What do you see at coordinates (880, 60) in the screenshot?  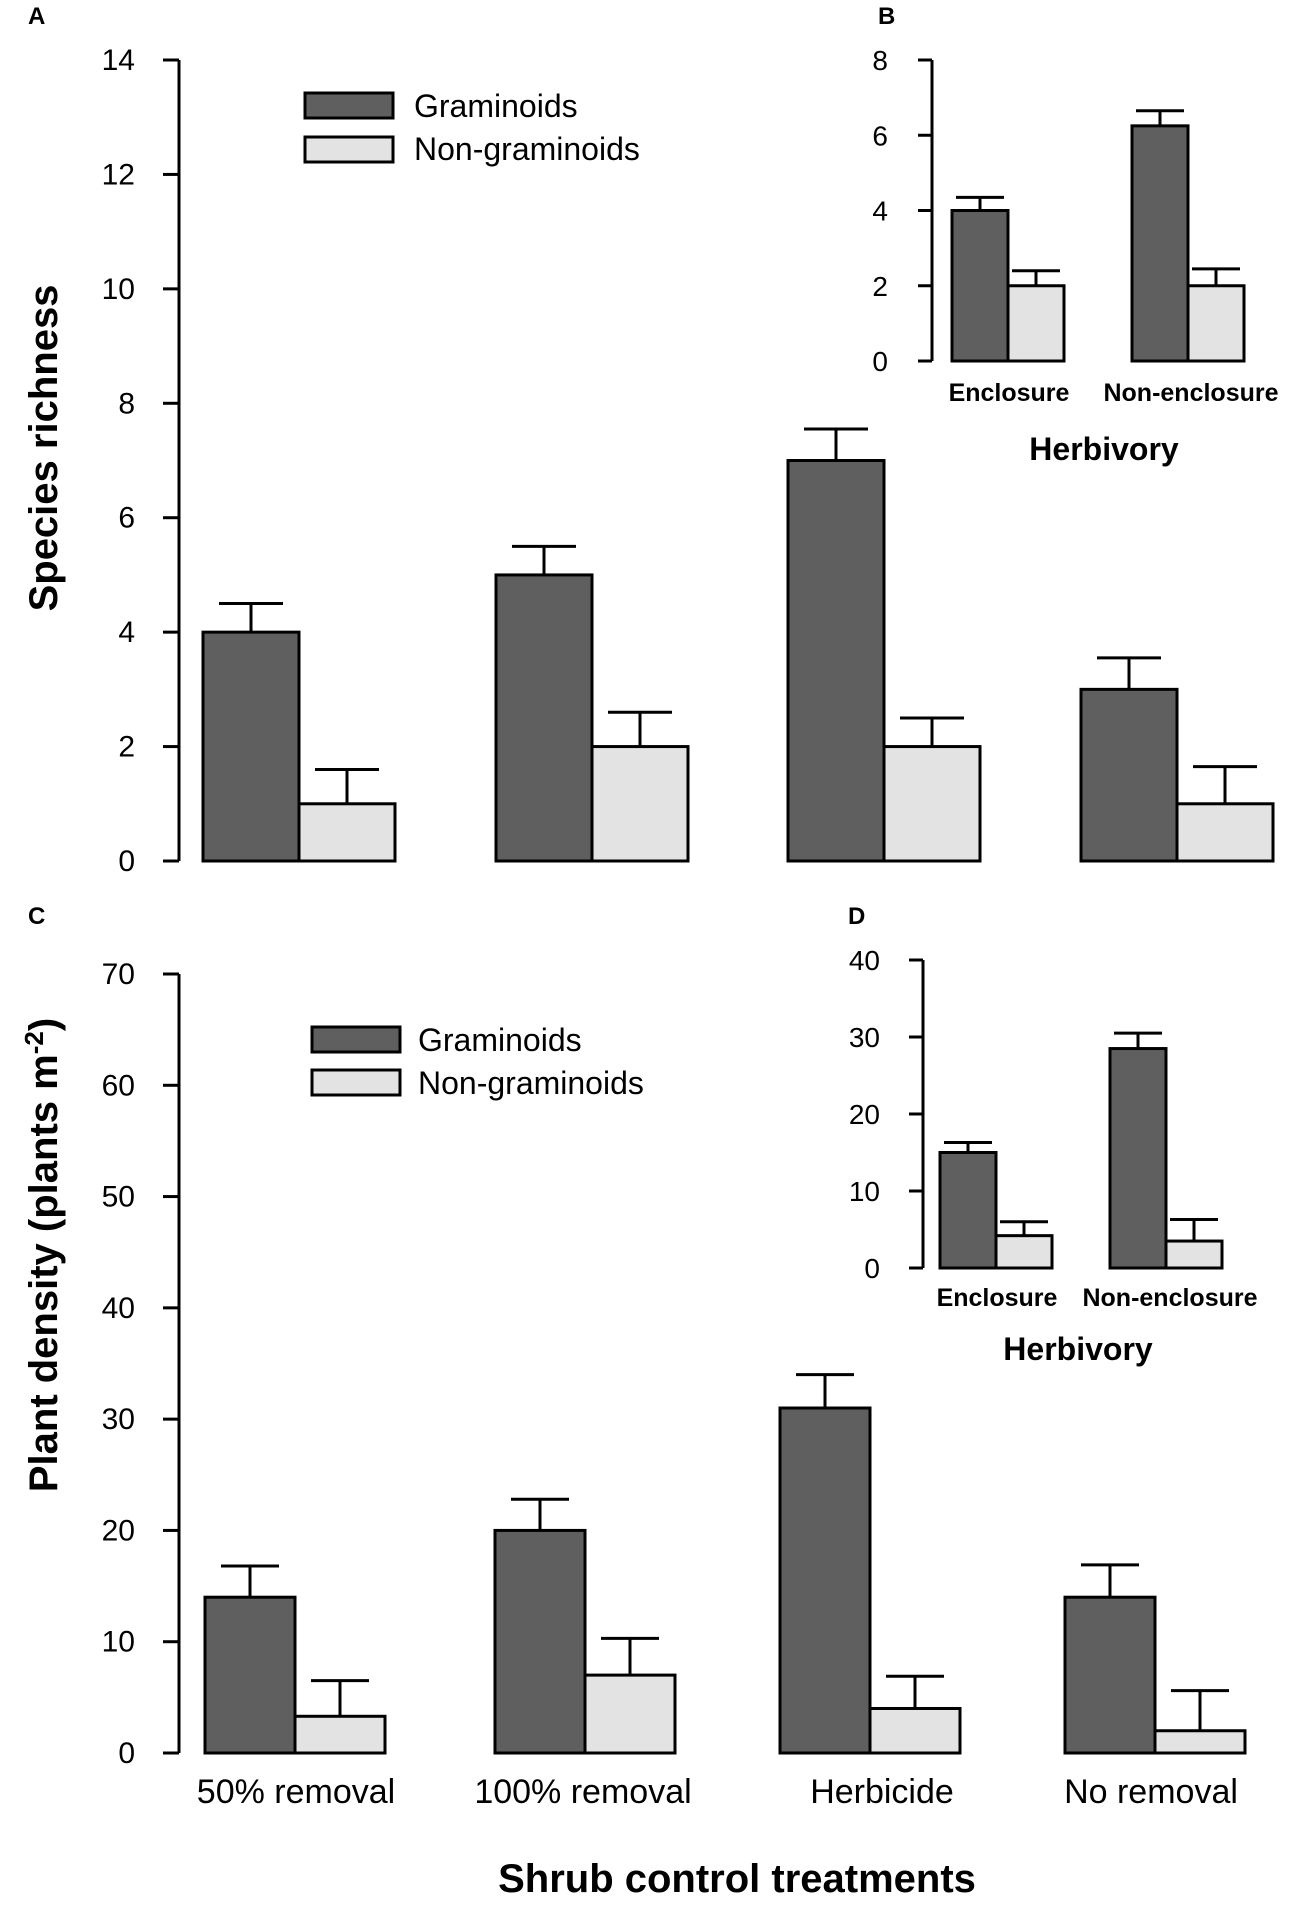 I see `y-tick-label-b: 8` at bounding box center [880, 60].